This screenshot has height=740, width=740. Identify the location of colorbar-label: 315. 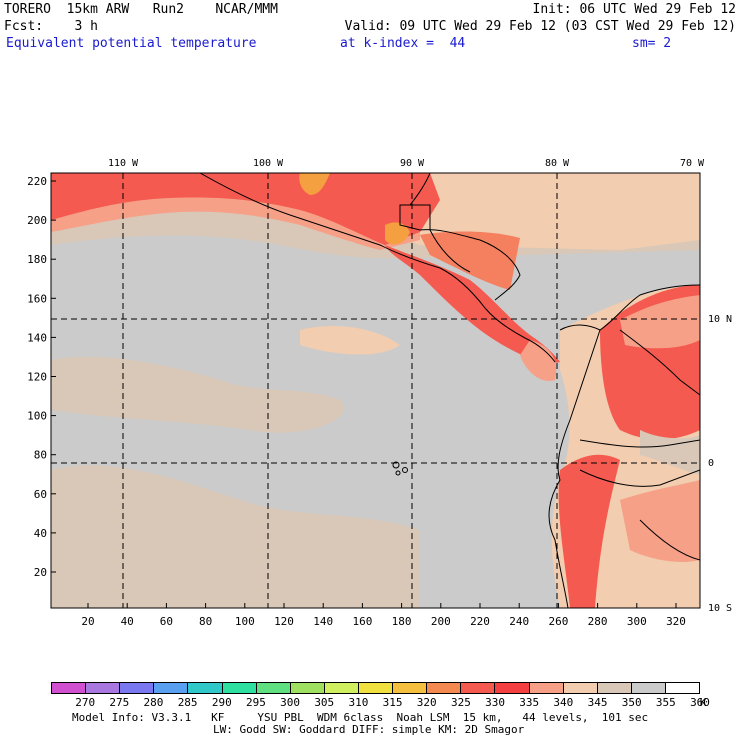
(392, 702).